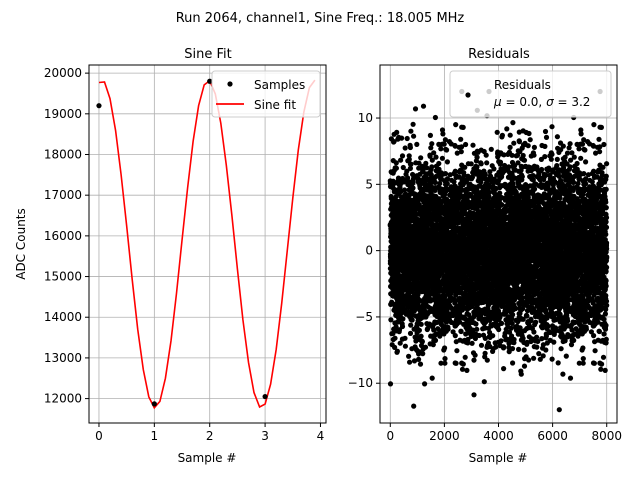 This screenshot has height=480, width=640. I want to click on sine-fit-ytick-label: 16000, so click(63, 236).